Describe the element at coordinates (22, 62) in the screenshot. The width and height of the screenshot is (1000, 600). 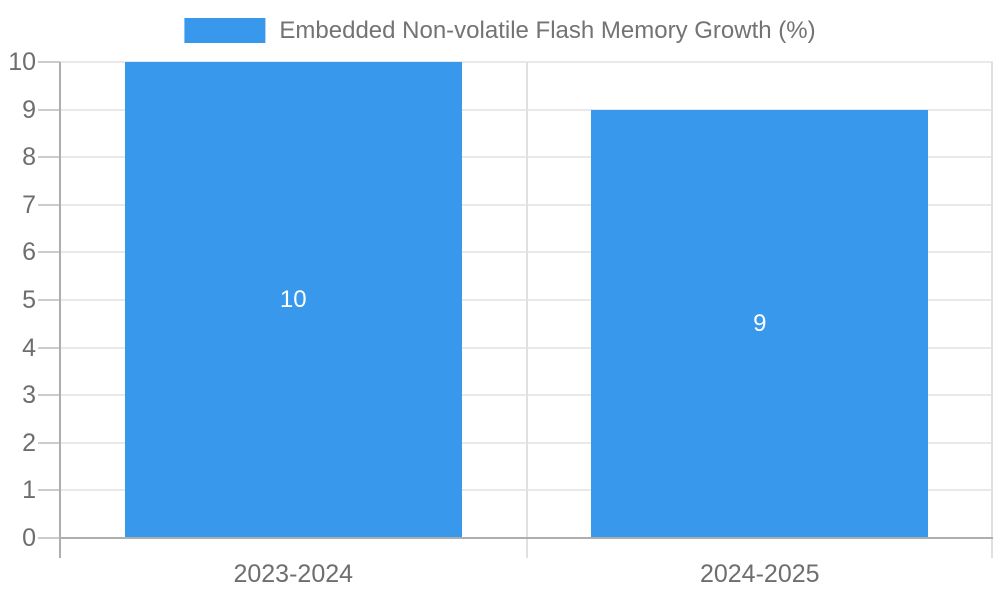
I see `y-tick-label: 10` at that location.